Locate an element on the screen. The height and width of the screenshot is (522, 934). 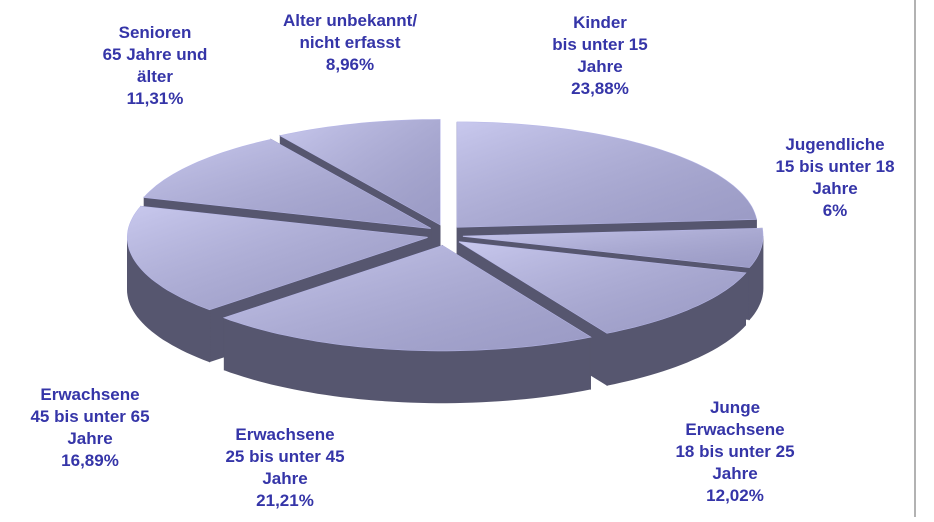
value-label: 12,02% is located at coordinates (735, 495).